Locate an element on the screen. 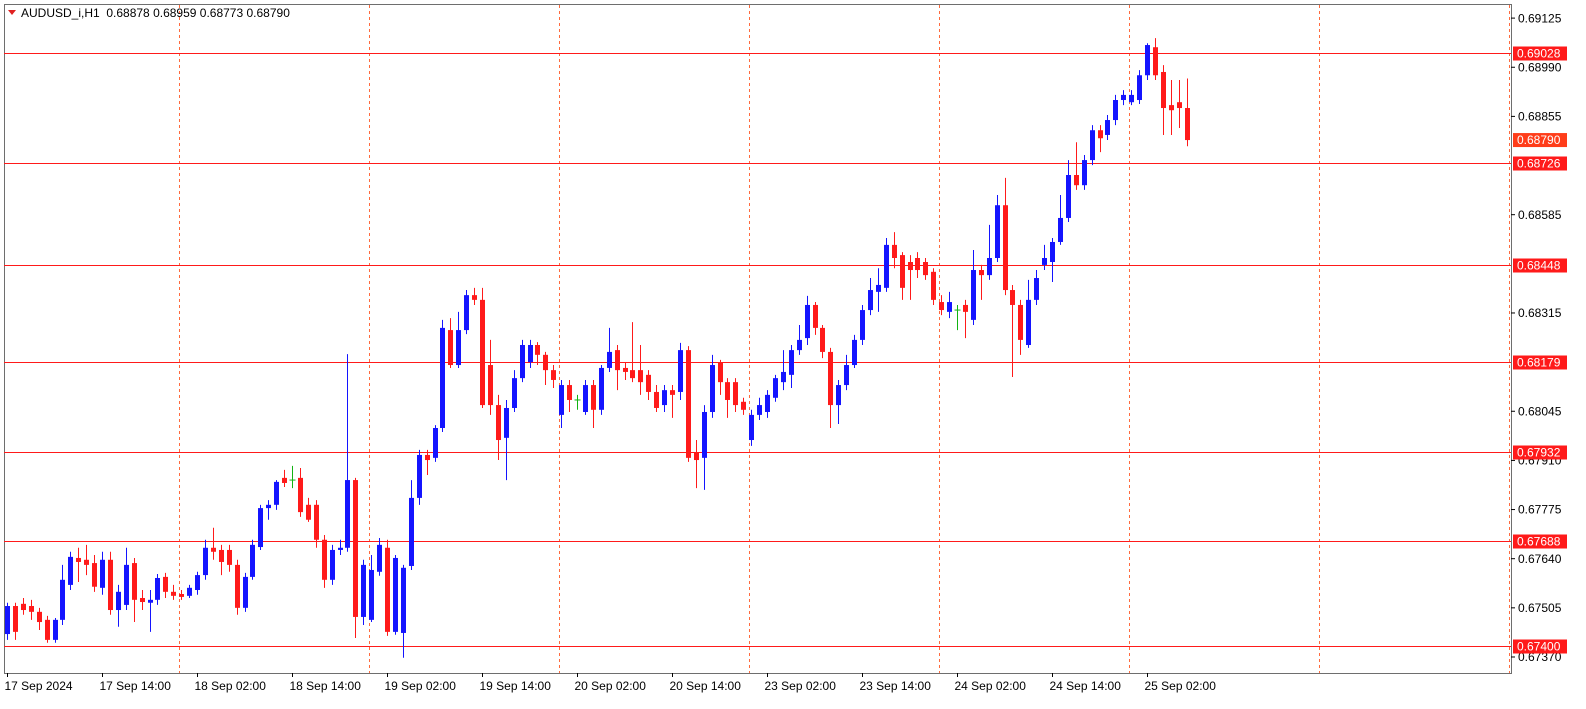 This screenshot has height=709, width=1586. y-tick-label: 0.67505 is located at coordinates (1540, 608).